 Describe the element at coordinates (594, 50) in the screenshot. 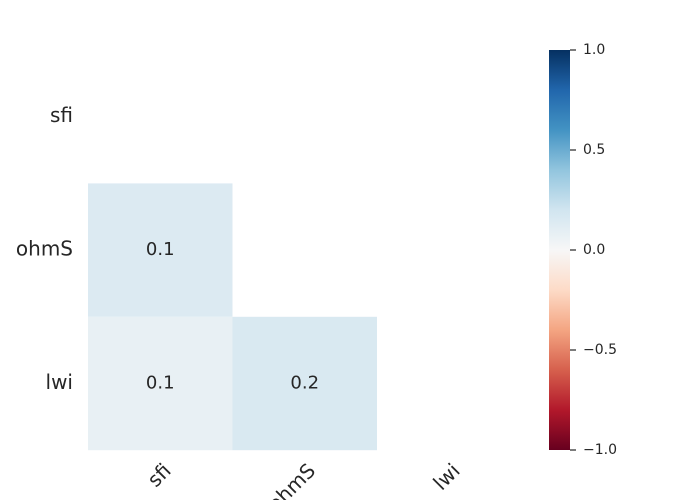

I see `colorbar-tick-label: 1.0` at that location.